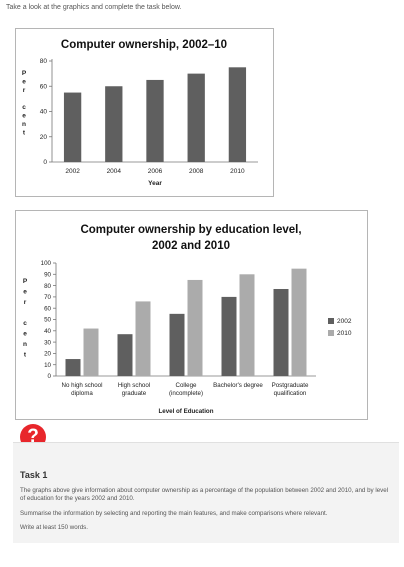 The width and height of the screenshot is (404, 567). I want to click on x-tick-label: (incomplete), so click(186, 393).